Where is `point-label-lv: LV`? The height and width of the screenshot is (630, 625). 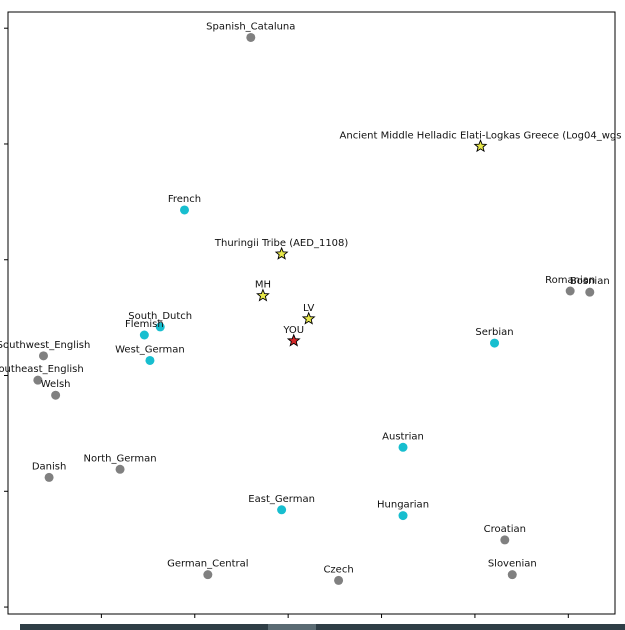 point-label-lv: LV is located at coordinates (308, 308).